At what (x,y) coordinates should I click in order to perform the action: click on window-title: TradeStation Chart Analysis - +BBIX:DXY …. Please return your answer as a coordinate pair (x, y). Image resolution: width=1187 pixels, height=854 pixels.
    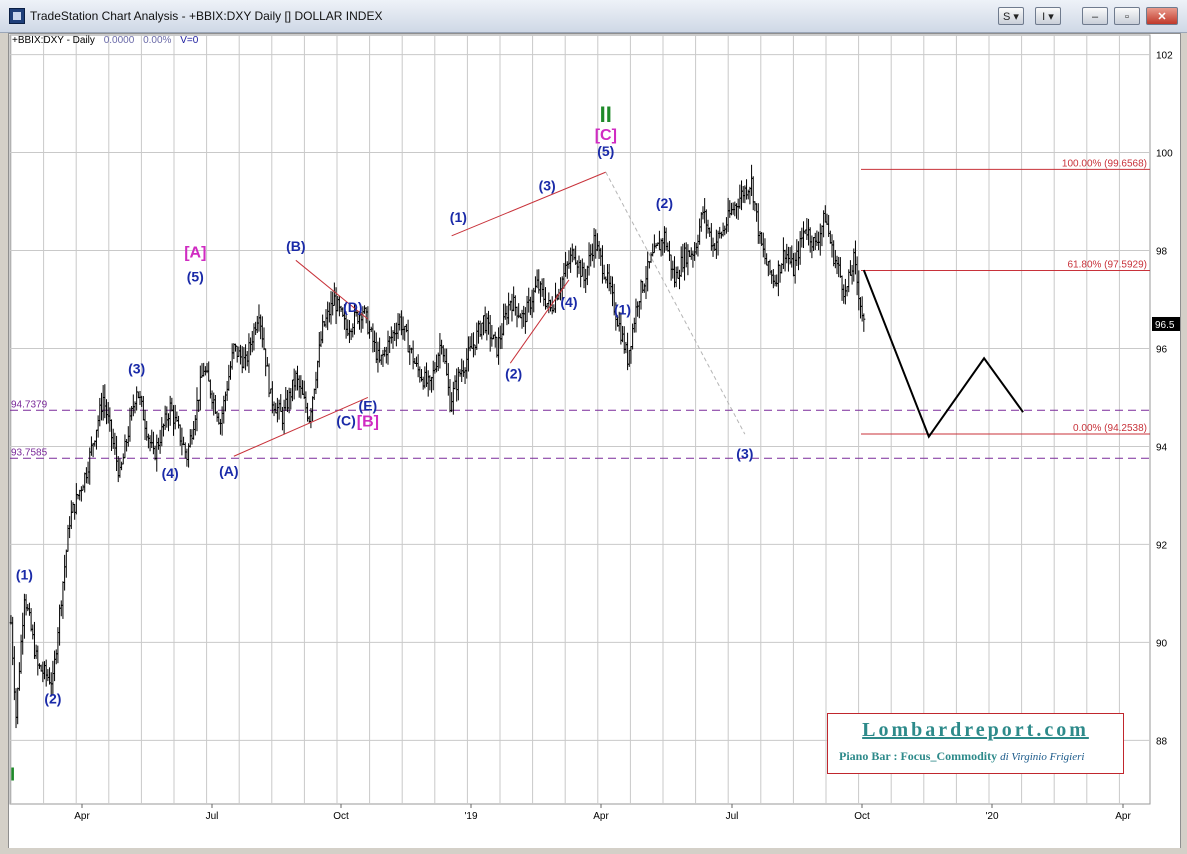
    Looking at the image, I should click on (206, 16).